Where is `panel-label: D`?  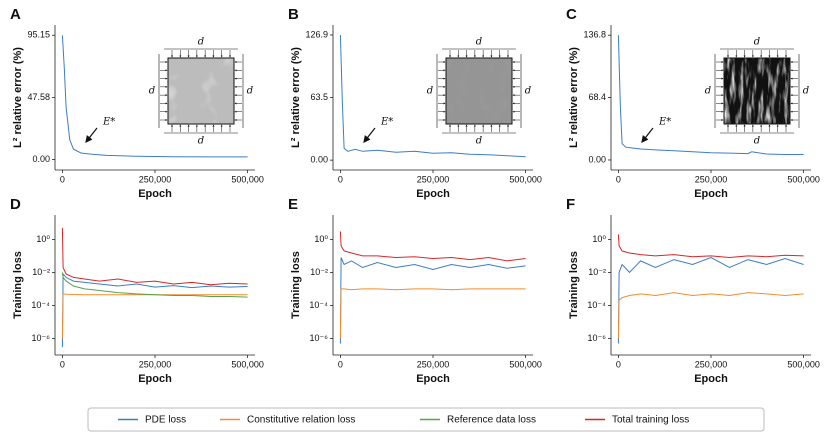 panel-label: D is located at coordinates (15, 204).